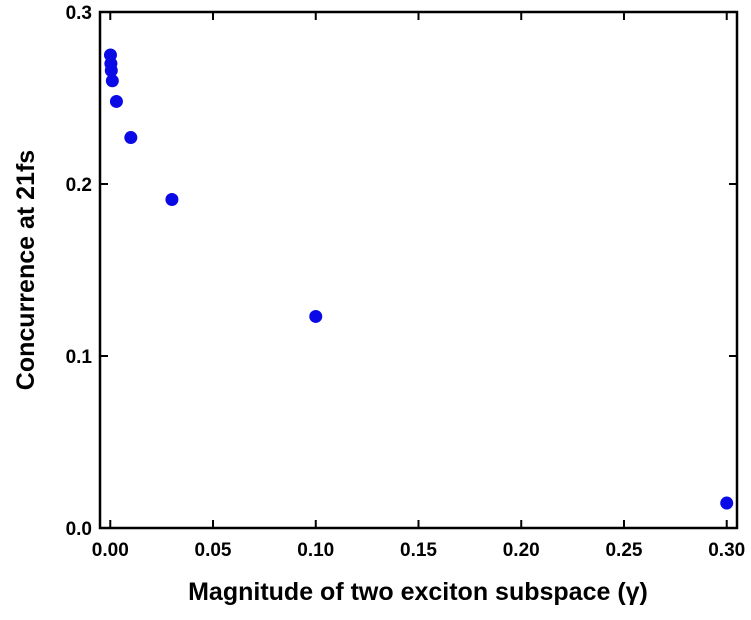 This screenshot has height=620, width=751. What do you see at coordinates (79, 529) in the screenshot?
I see `y-tick-label: 0.0` at bounding box center [79, 529].